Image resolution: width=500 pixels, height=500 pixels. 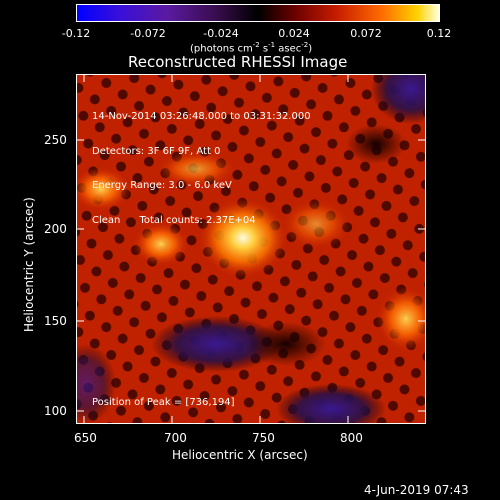 What do you see at coordinates (174, 220) in the screenshot?
I see `info-counts: Clean Total counts: 2.37E+04` at bounding box center [174, 220].